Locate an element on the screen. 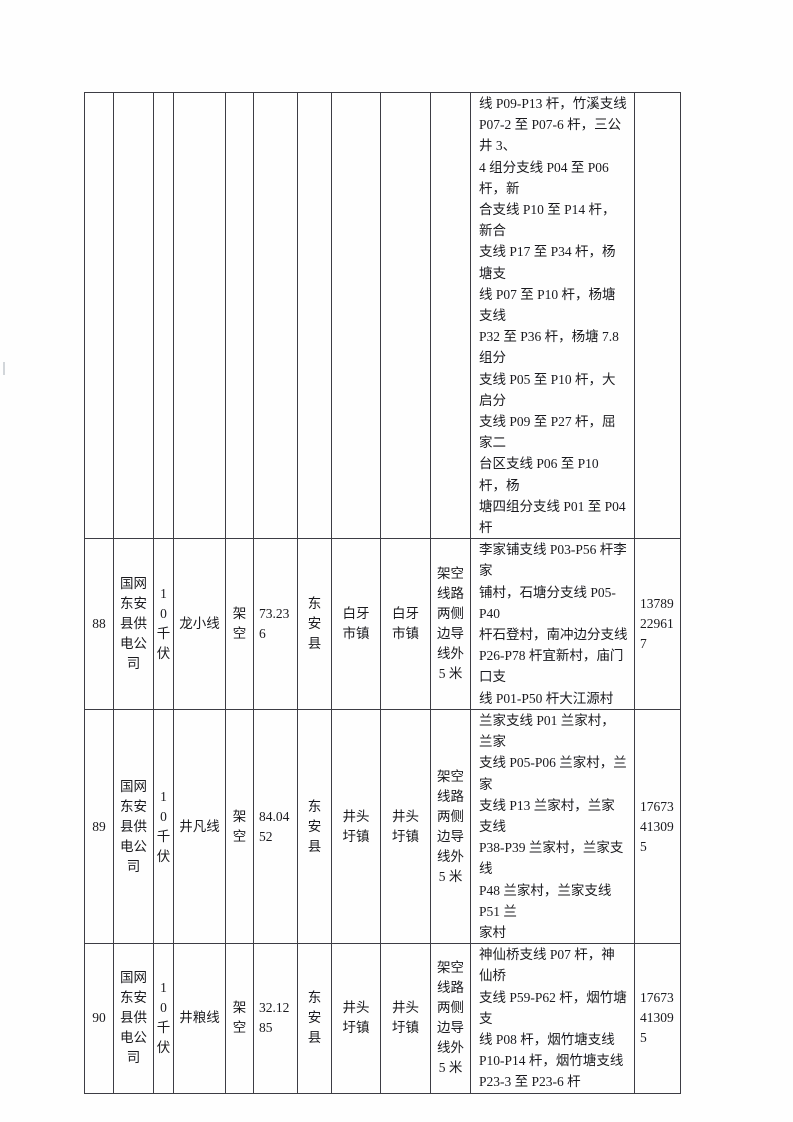  cell-company is located at coordinates (133, 315).